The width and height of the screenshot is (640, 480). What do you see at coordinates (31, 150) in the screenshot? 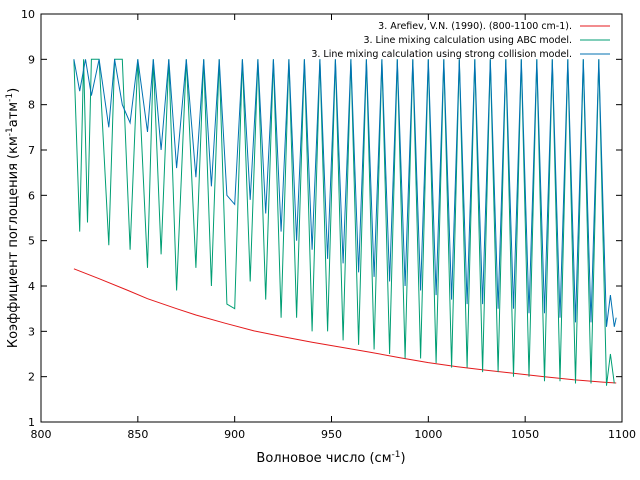
I see `y-tick-label: 7` at bounding box center [31, 150].